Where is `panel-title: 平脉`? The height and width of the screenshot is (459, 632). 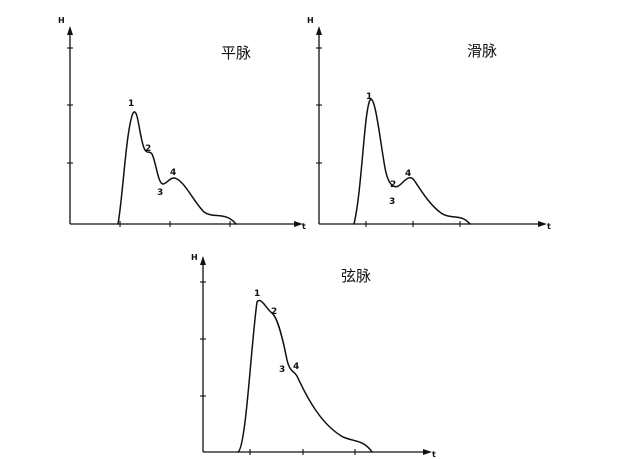 panel-title: 平脉 is located at coordinates (236, 53).